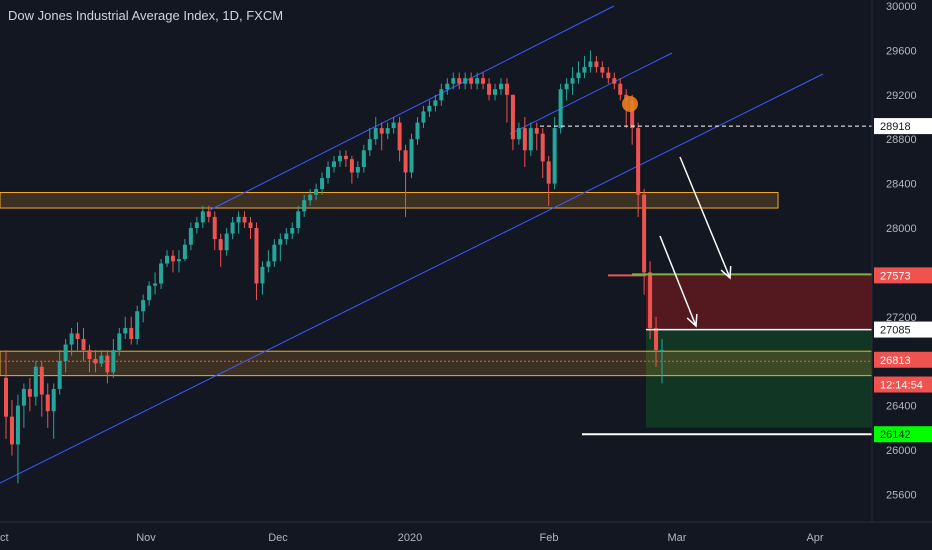  What do you see at coordinates (901, 229) in the screenshot?
I see `y-tick-label: 28000` at bounding box center [901, 229].